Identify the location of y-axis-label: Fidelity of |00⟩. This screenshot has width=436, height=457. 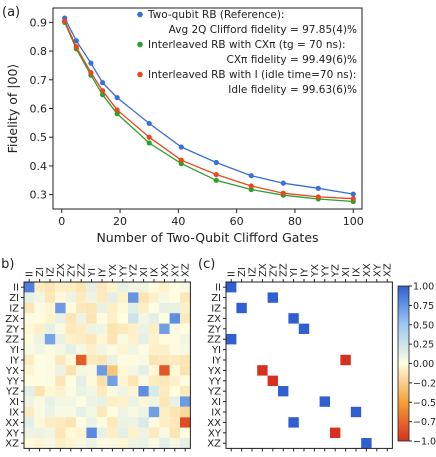
(12, 109).